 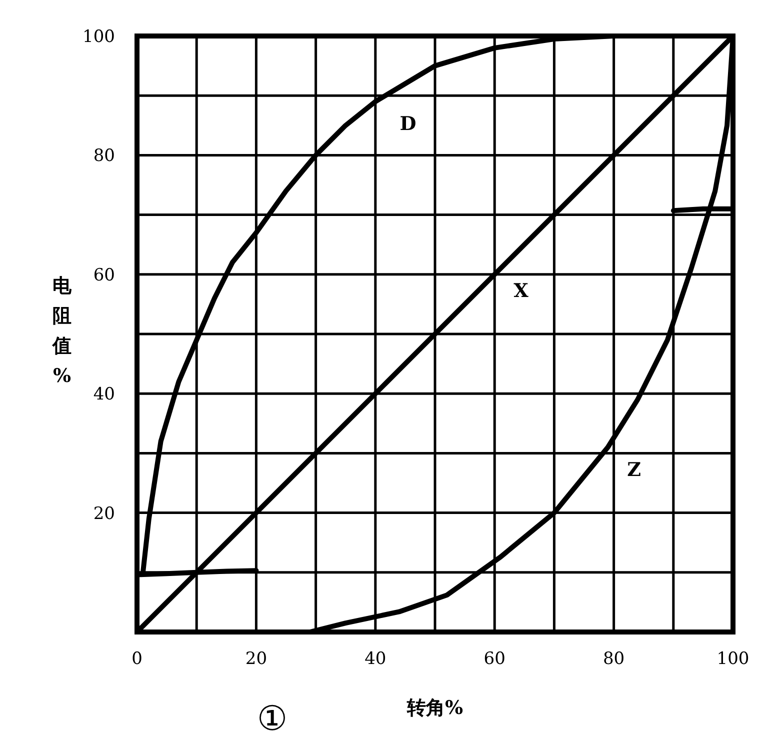 What do you see at coordinates (104, 394) in the screenshot?
I see `y-tick-label: 40` at bounding box center [104, 394].